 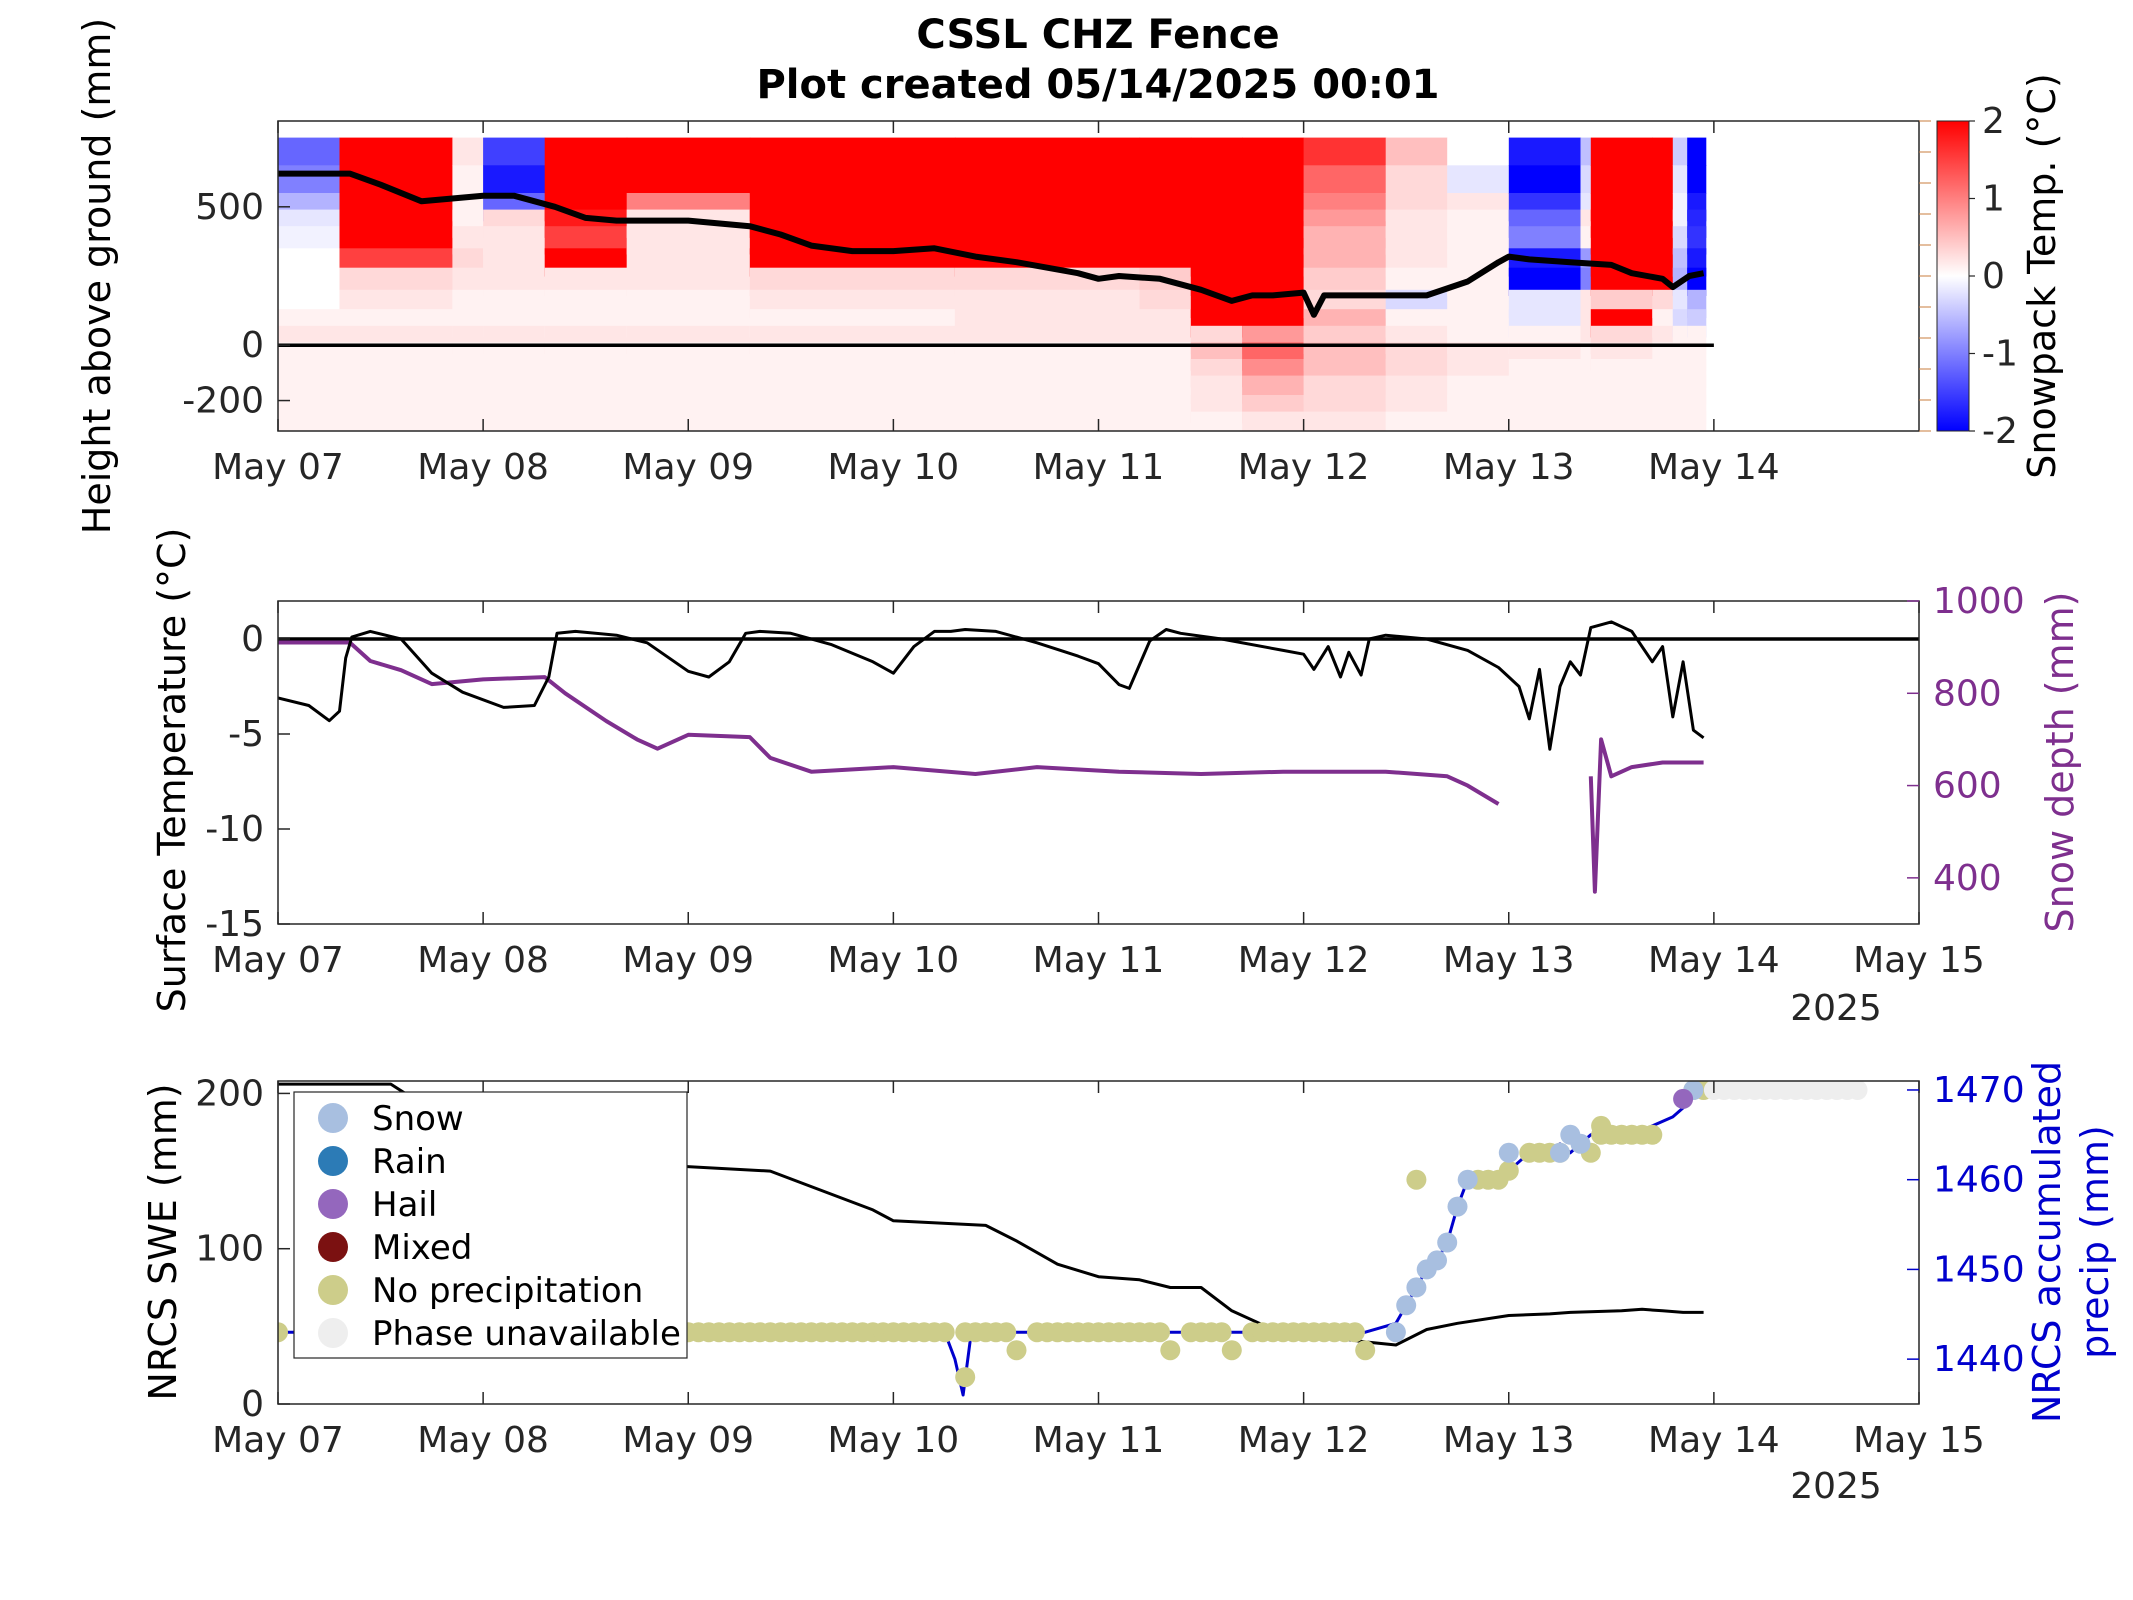 What do you see at coordinates (1073, 1239) in the screenshot?
I see `swe-lines` at bounding box center [1073, 1239].